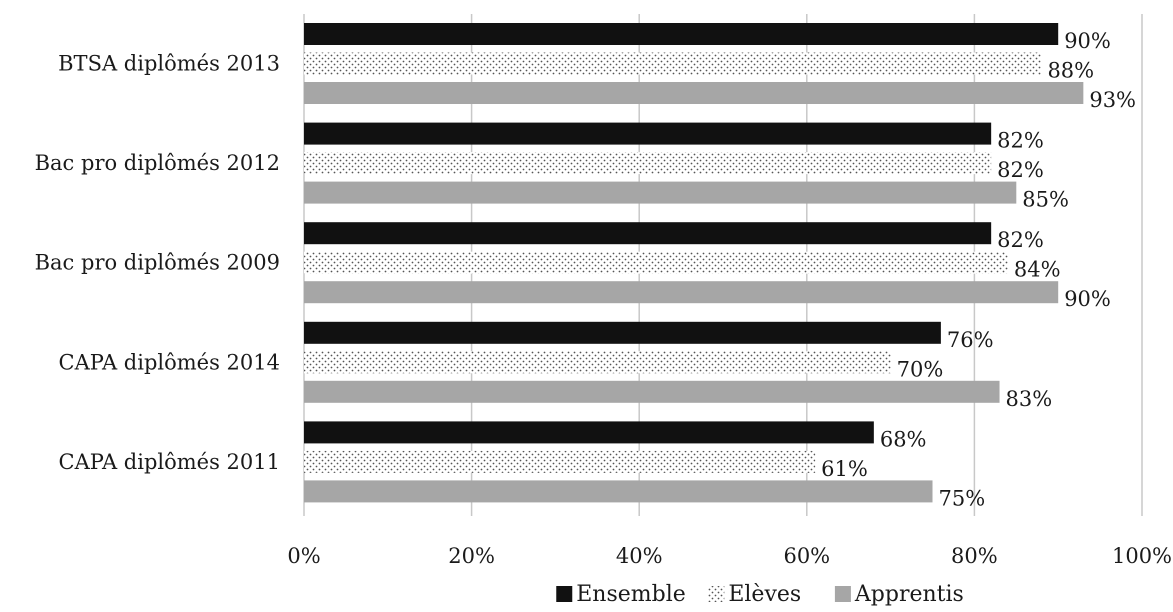 The height and width of the screenshot is (612, 1173). Describe the element at coordinates (1029, 399) in the screenshot. I see `data-label-apprentis-capa-diplomes-2014: 83%` at that location.